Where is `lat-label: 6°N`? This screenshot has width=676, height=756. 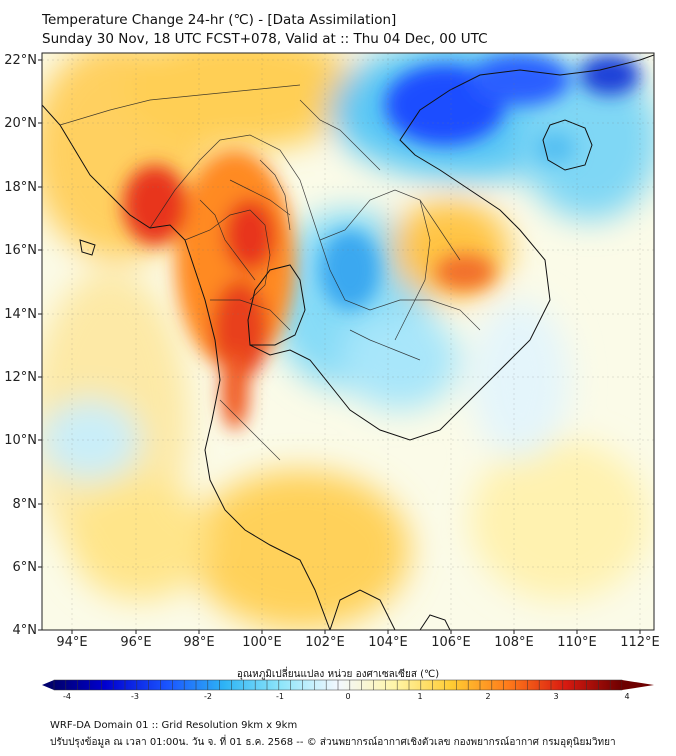
lat-label: 6°N is located at coordinates (25, 567).